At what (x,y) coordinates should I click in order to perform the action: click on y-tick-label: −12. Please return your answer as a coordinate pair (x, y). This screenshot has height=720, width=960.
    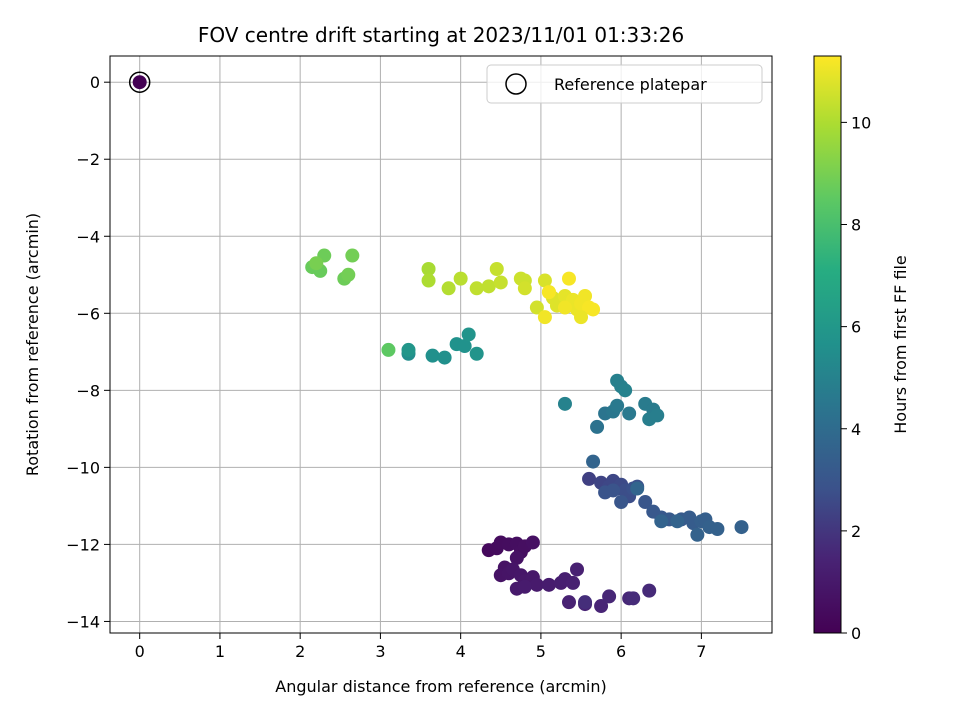
    Looking at the image, I should click on (83, 544).